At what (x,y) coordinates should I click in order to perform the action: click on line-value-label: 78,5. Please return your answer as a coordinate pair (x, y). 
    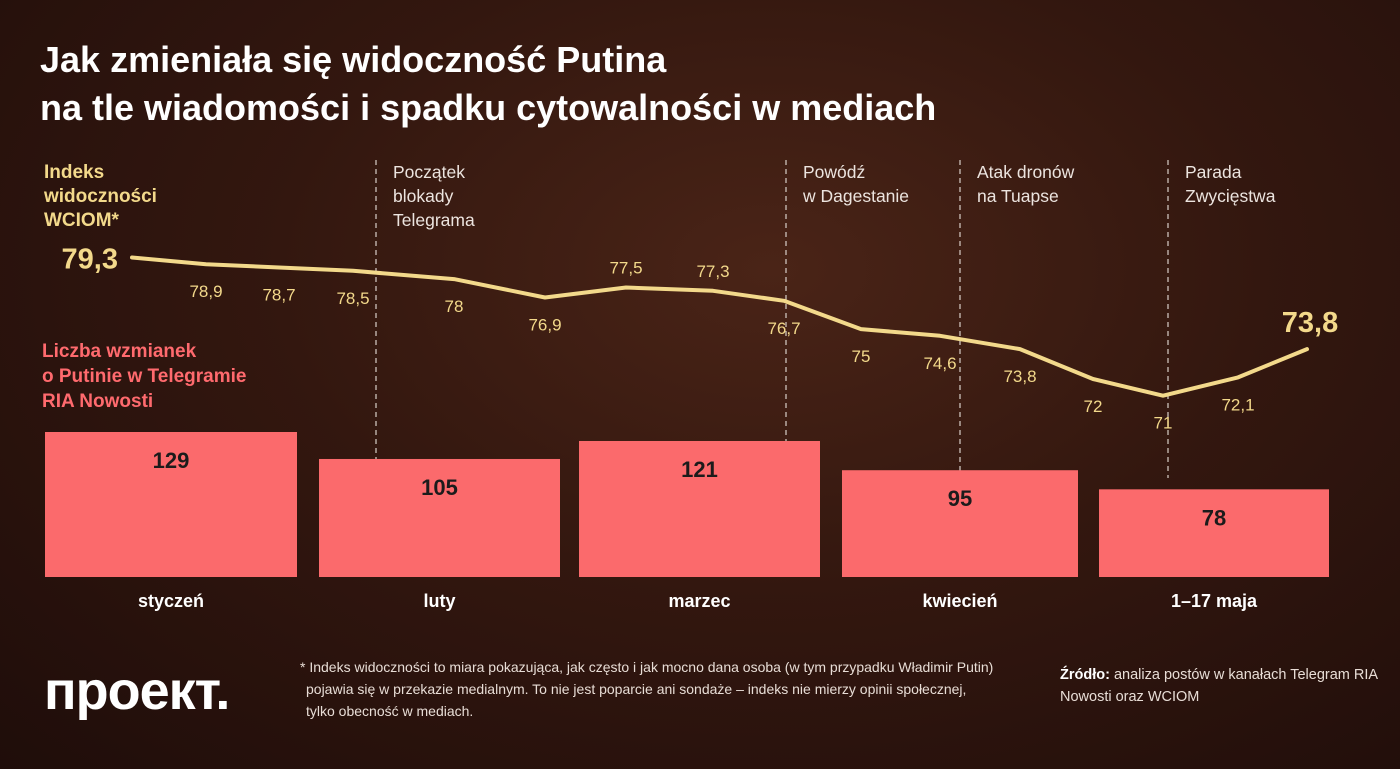
    Looking at the image, I should click on (352, 298).